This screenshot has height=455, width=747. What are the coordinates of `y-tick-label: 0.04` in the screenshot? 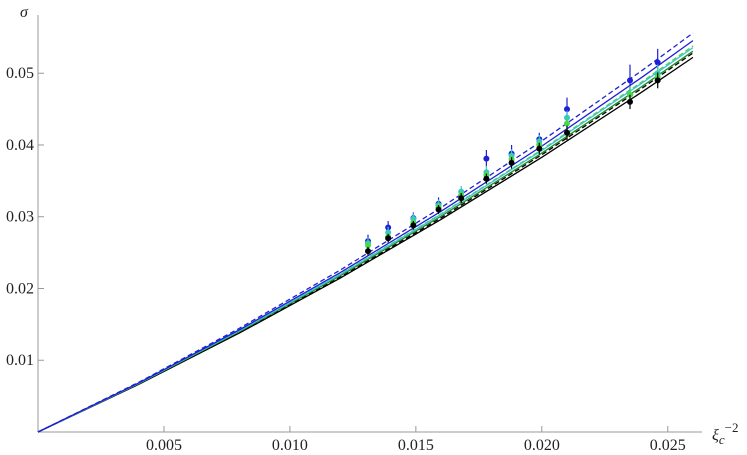 It's located at (20, 145).